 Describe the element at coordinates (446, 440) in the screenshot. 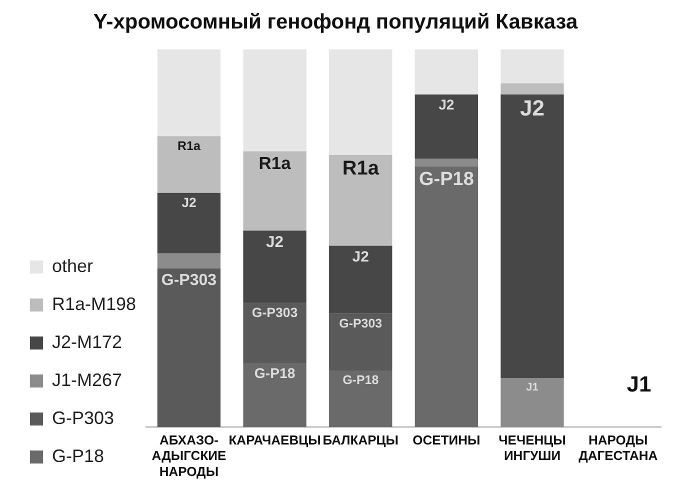

I see `x-tick-label: ОСЕТИНЫ` at that location.